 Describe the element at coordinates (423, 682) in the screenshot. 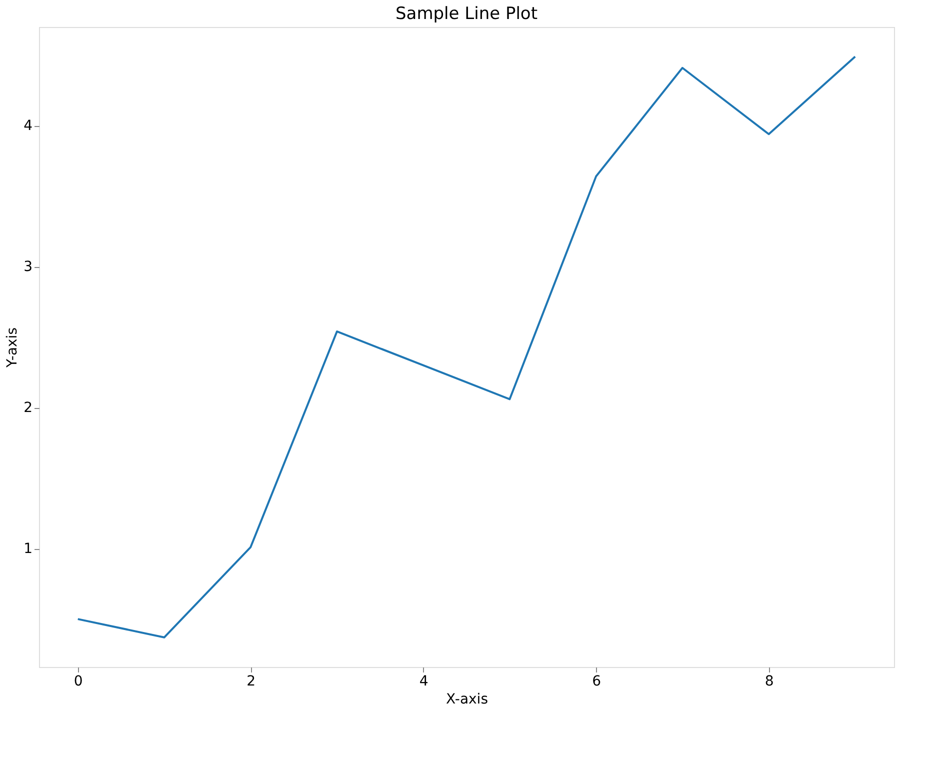

I see `x-tick-label: 4` at that location.